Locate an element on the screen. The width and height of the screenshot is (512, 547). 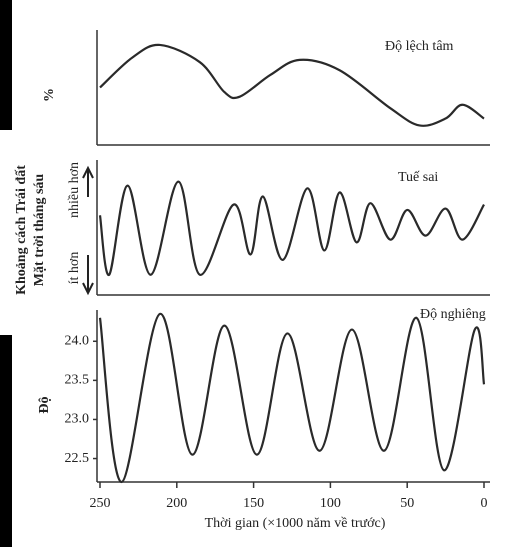
x-tick-label: 150 is located at coordinates (253, 503).